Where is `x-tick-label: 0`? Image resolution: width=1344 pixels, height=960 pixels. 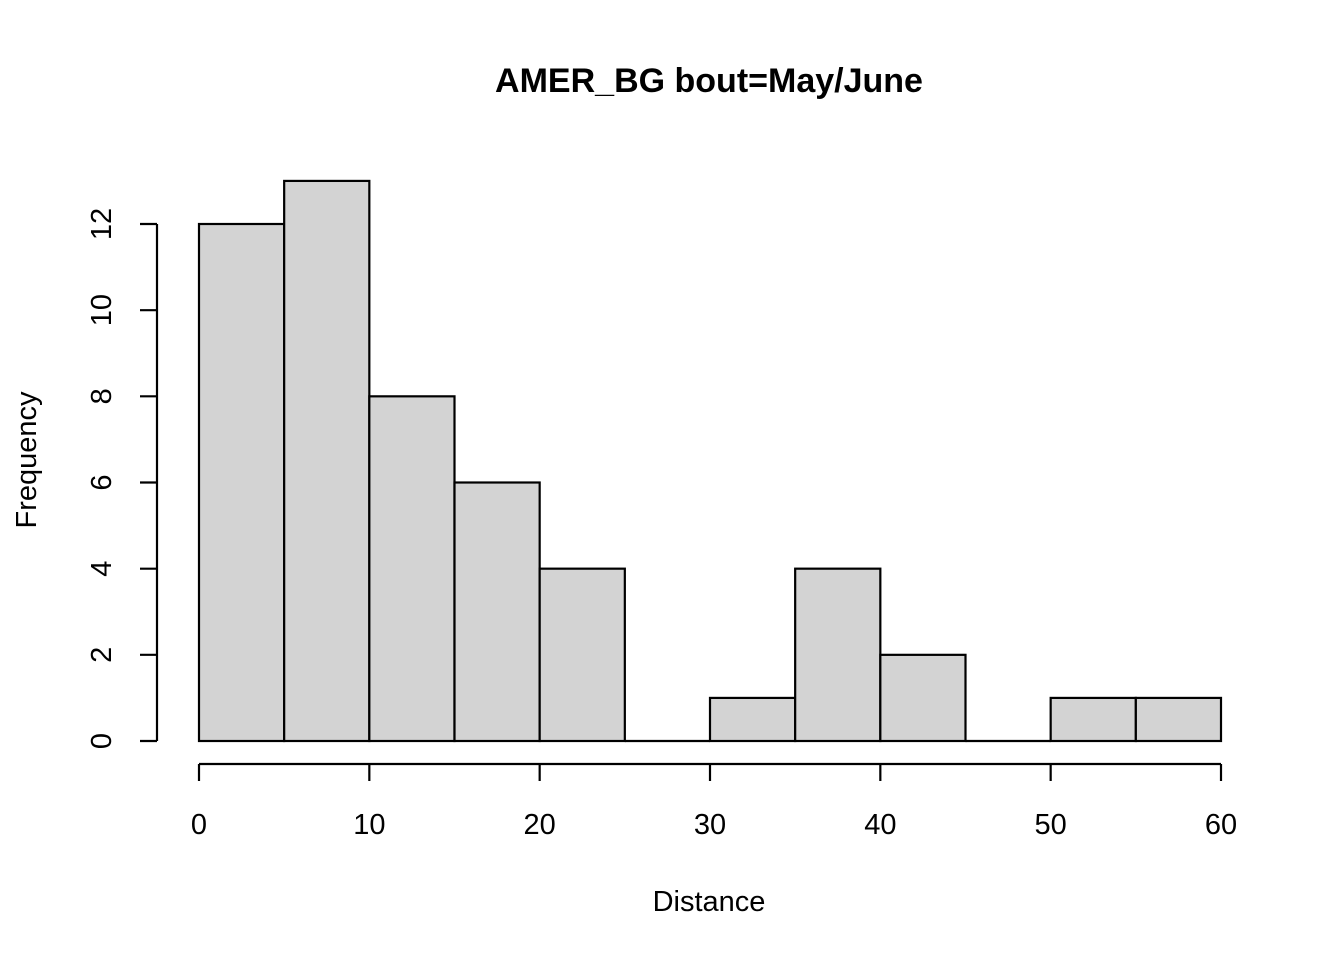
x-tick-label: 0 is located at coordinates (199, 825).